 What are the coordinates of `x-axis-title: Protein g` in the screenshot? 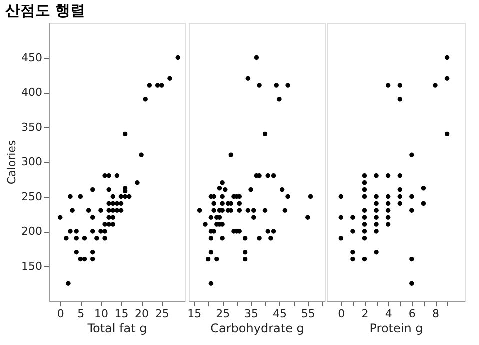 It's located at (397, 329).